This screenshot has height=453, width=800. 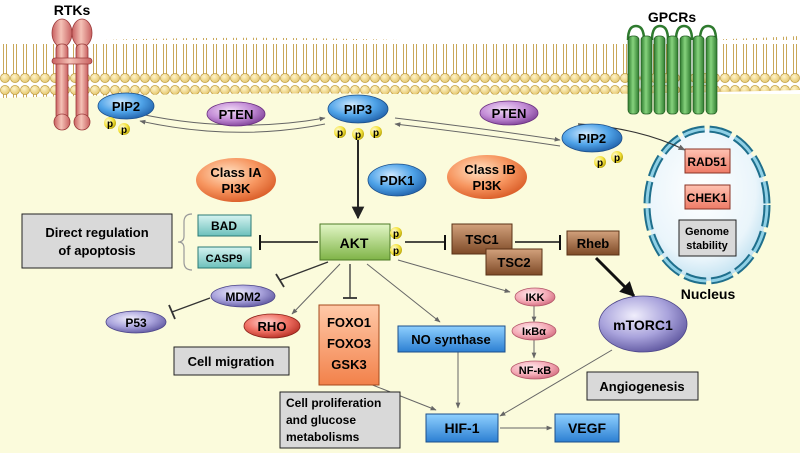 I want to click on bad-box: BAD, so click(x=224, y=225).